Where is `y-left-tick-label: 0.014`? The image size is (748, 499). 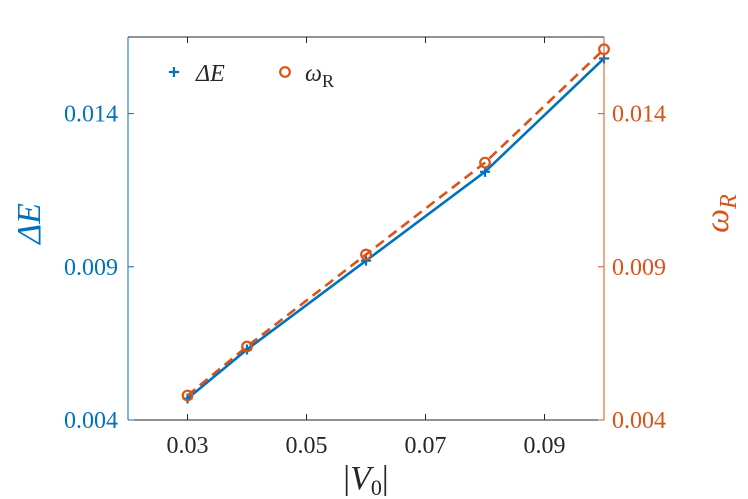 y-left-tick-label: 0.014 is located at coordinates (91, 115).